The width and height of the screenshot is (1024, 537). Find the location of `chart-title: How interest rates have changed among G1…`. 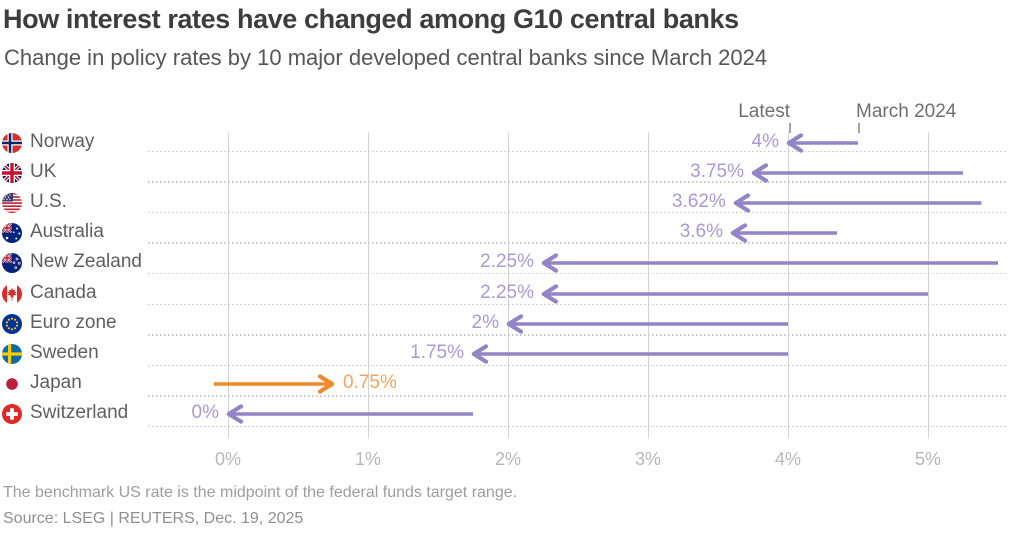

chart-title: How interest rates have changed among G1… is located at coordinates (371, 19).